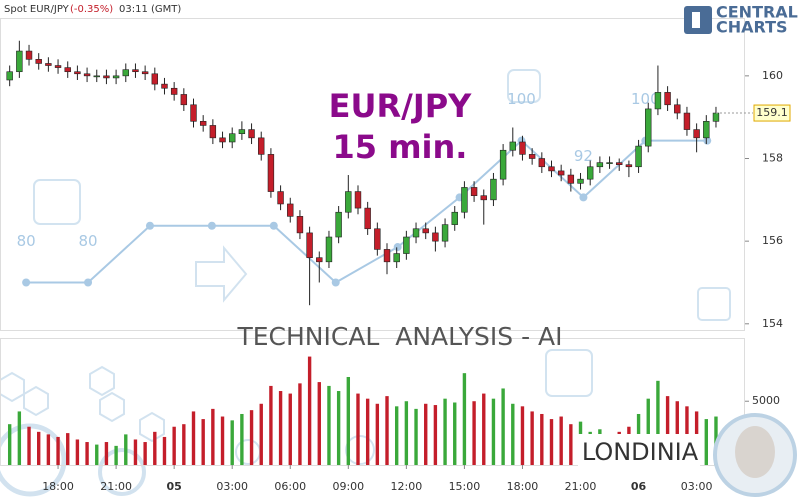 This screenshot has width=800, height=500. Describe the element at coordinates (91, 9) in the screenshot. I see `change: (-0.35%)` at that location.